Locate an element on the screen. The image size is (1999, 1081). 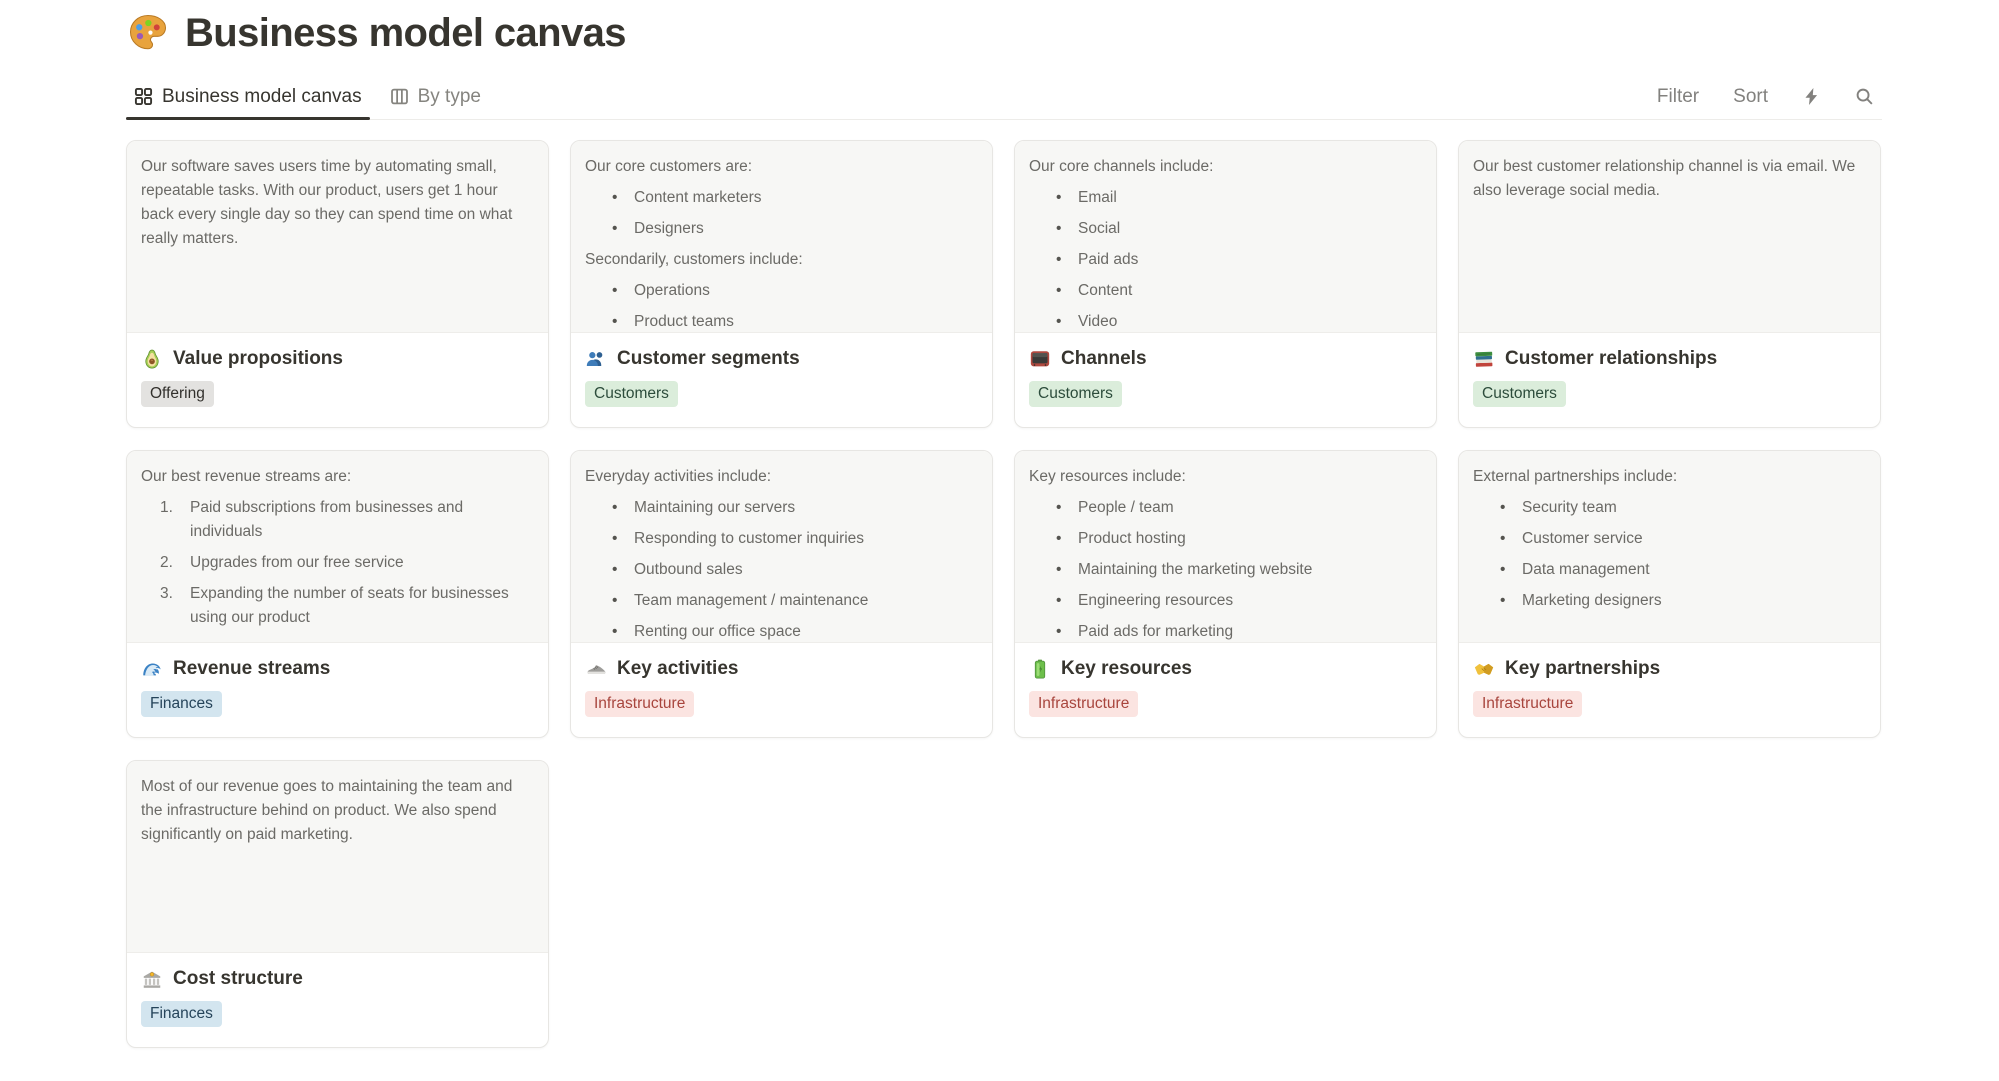
sort-button: Sort is located at coordinates (1750, 97).